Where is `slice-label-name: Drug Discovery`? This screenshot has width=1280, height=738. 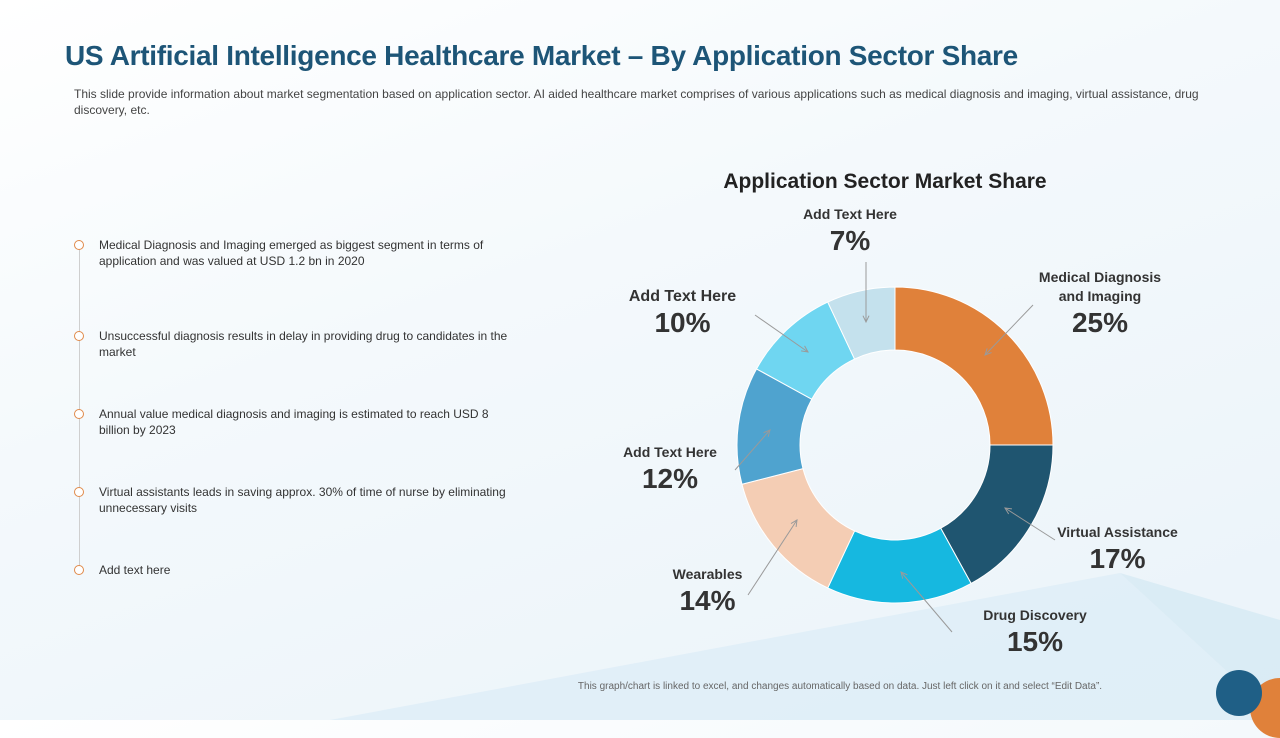
slice-label-name: Drug Discovery is located at coordinates (1035, 615).